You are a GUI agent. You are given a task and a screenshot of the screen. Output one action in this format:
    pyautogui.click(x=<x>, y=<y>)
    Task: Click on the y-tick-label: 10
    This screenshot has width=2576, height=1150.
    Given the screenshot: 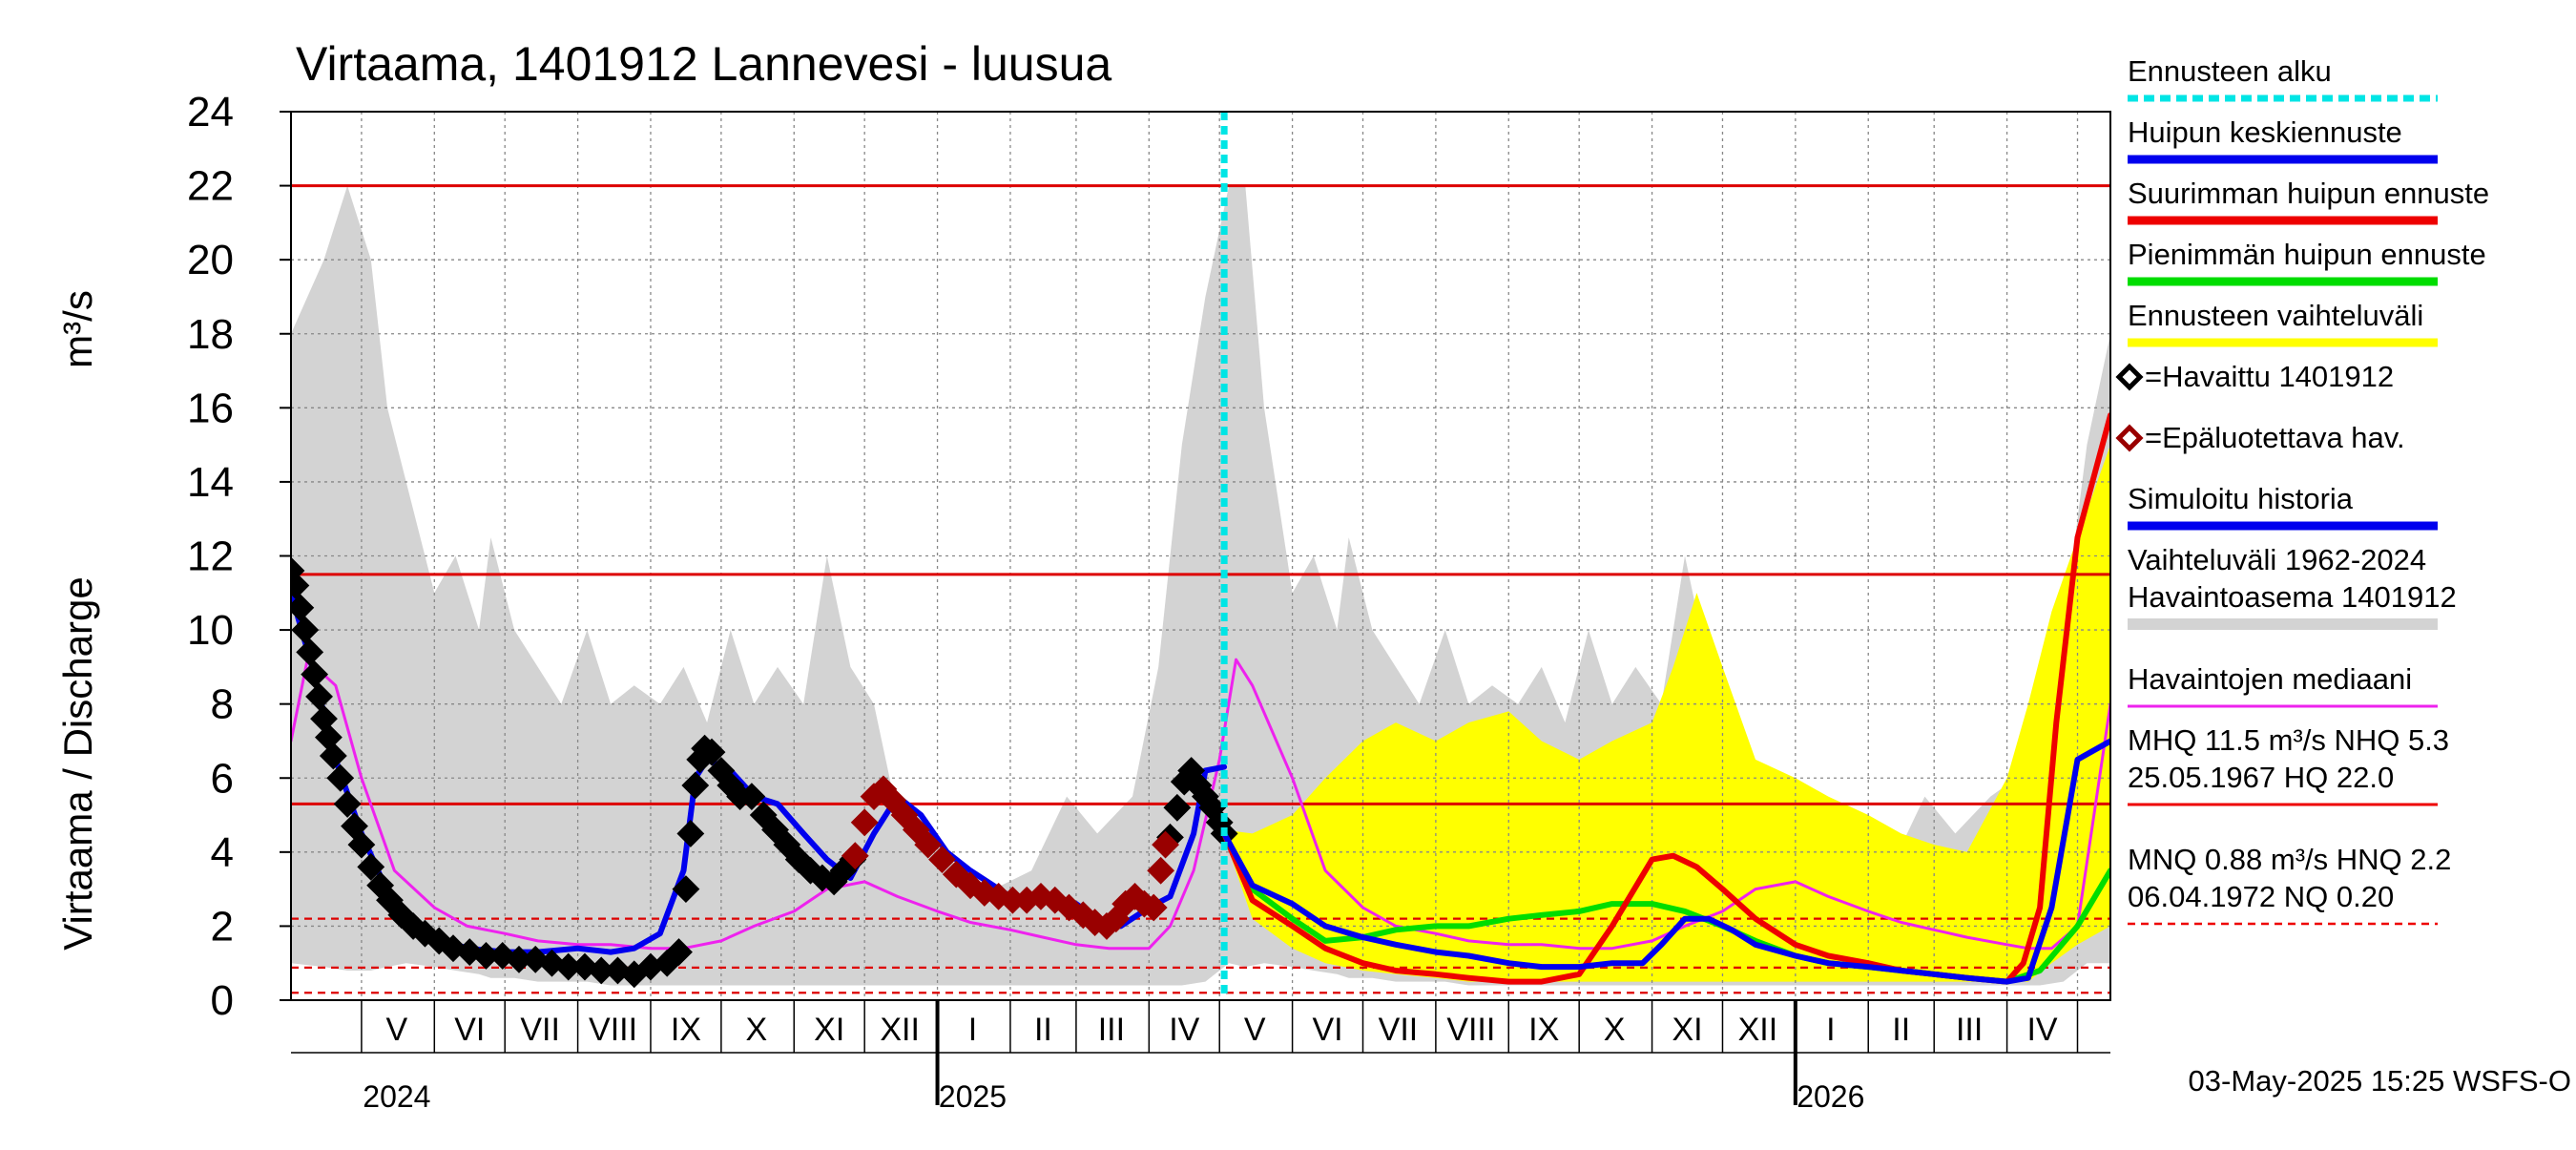 What is the action you would take?
    pyautogui.click(x=210, y=630)
    